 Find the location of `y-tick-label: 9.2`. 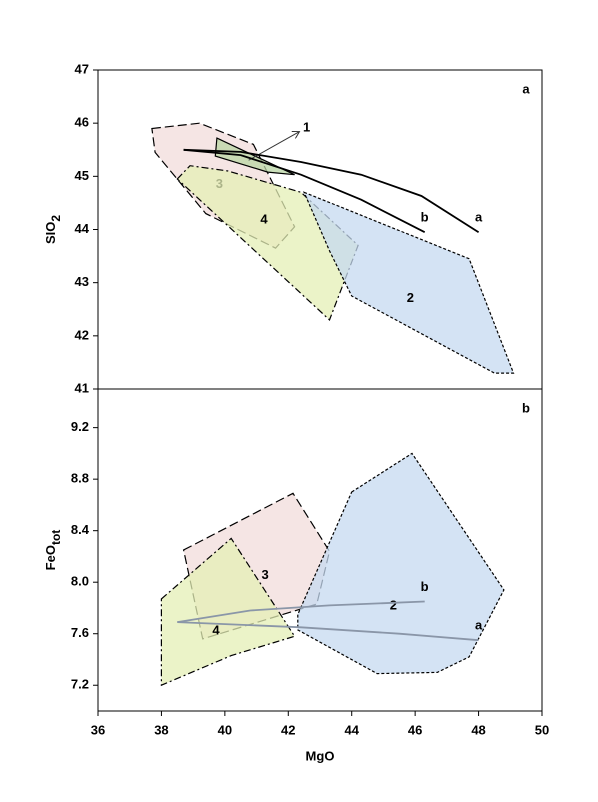

y-tick-label: 9.2 is located at coordinates (80, 426).